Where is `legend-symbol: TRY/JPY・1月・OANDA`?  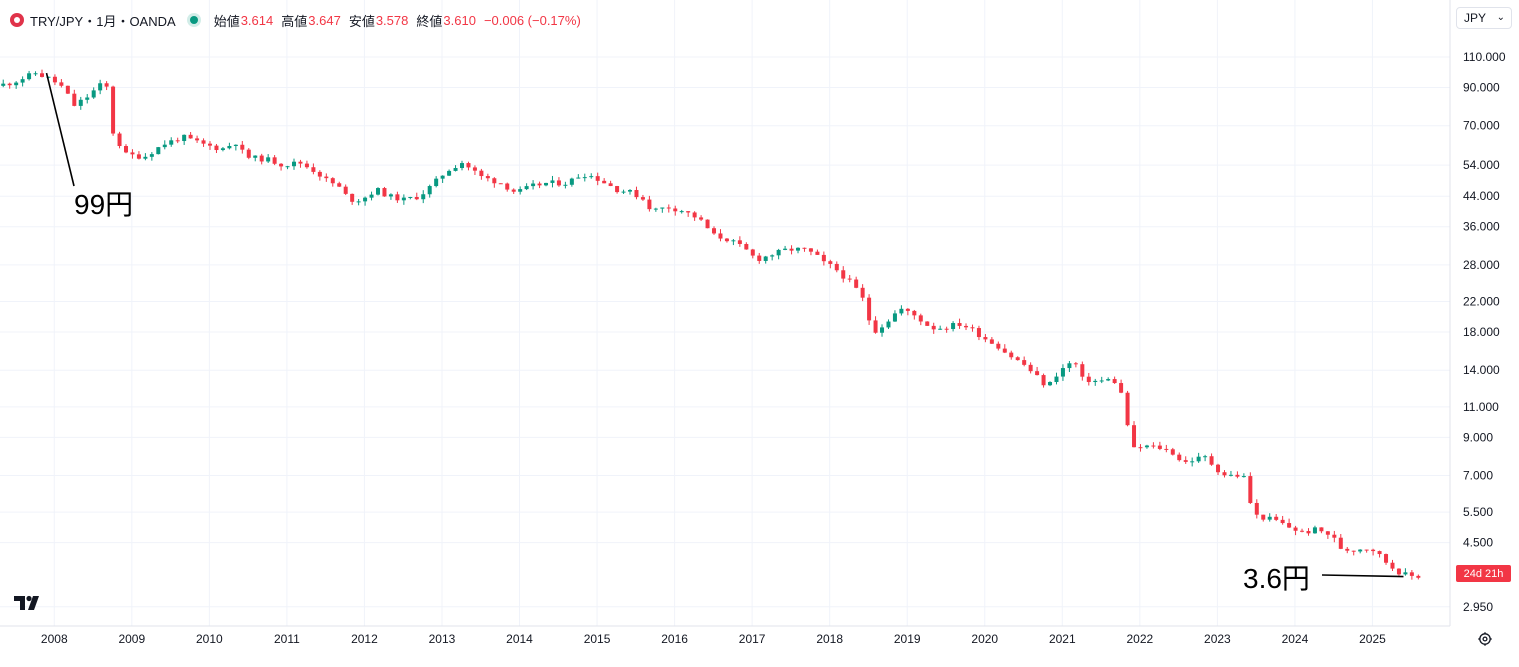 legend-symbol: TRY/JPY・1月・OANDA is located at coordinates (103, 21).